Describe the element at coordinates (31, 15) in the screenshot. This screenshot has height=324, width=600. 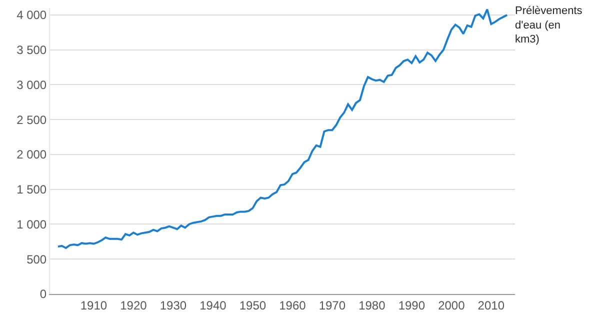
I see `y-tick-label: 4 000` at that location.